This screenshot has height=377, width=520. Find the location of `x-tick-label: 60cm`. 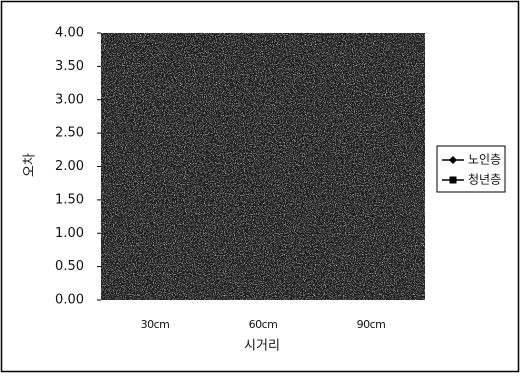

x-tick-label: 60cm is located at coordinates (263, 324).